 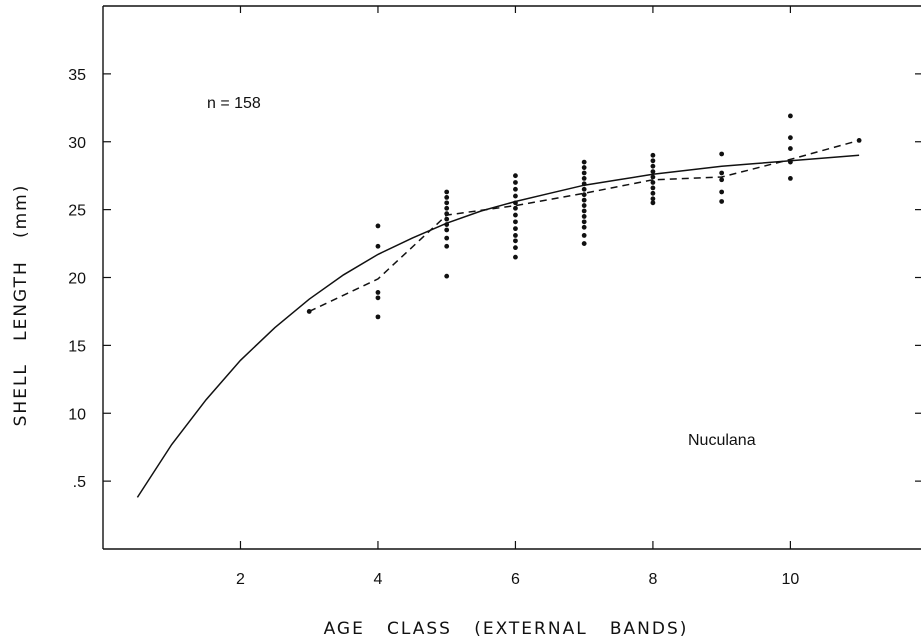 What do you see at coordinates (79, 482) in the screenshot?
I see `y-tick-label: .5` at bounding box center [79, 482].